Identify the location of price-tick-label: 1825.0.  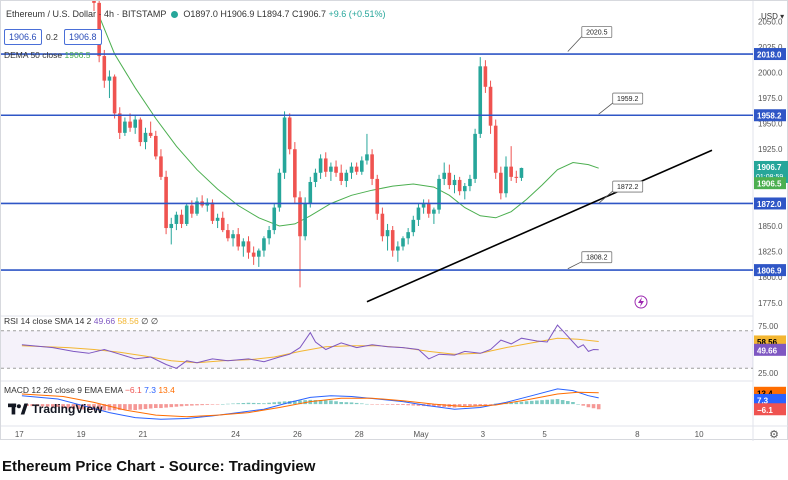
(770, 252).